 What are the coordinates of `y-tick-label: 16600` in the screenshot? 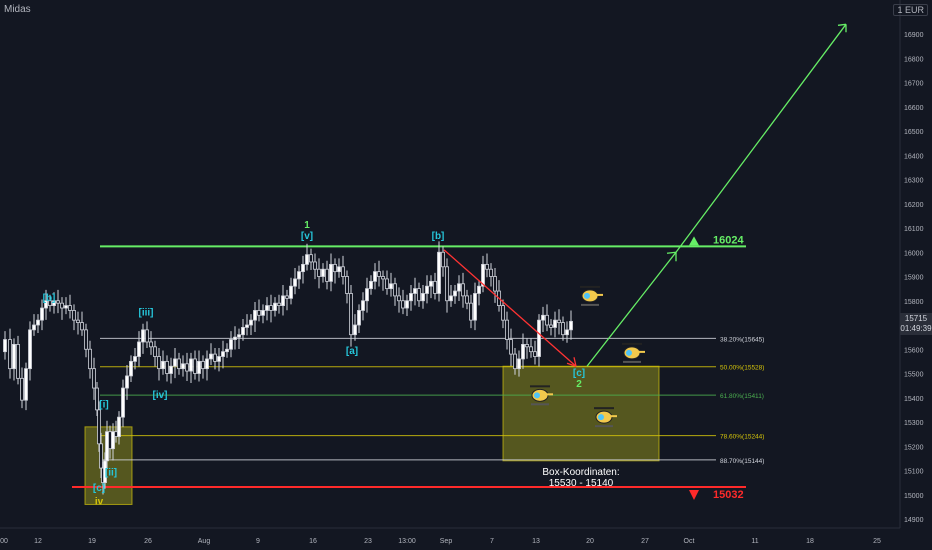 It's located at (914, 108).